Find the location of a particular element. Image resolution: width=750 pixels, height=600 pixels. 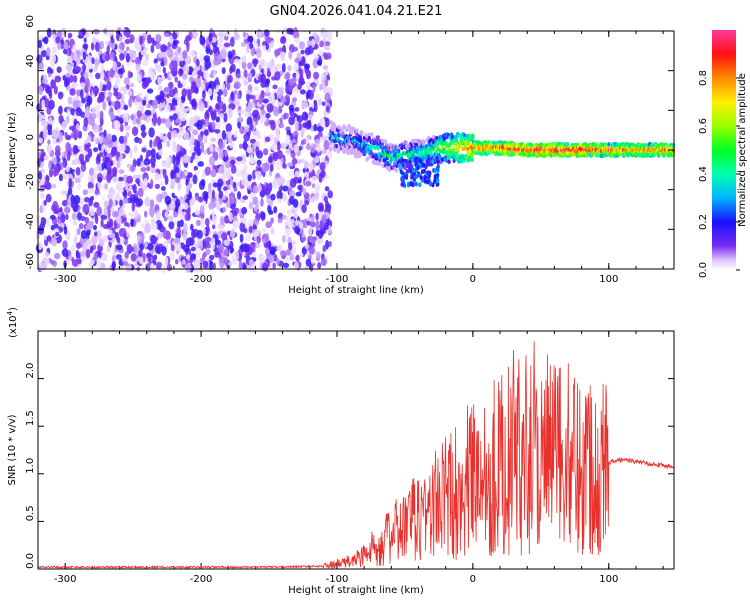

signal-core is located at coordinates (628, 150).